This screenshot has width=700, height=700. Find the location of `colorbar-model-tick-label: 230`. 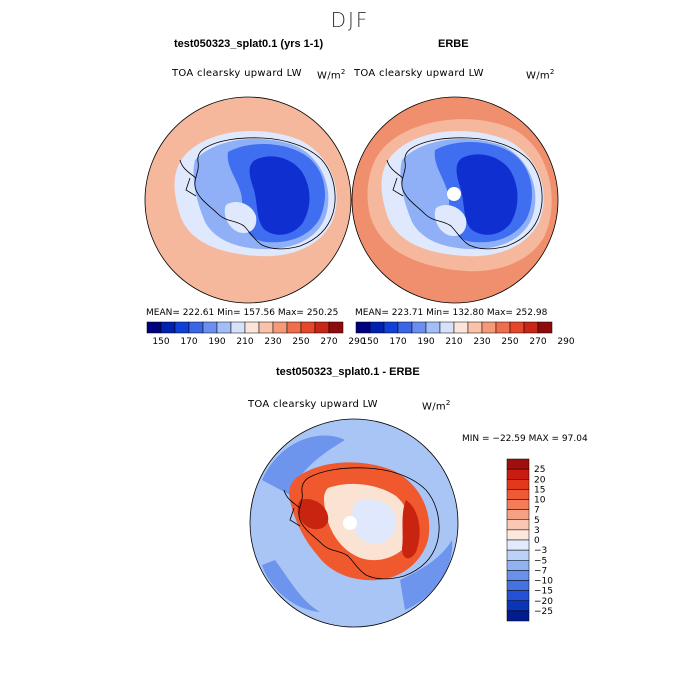

colorbar-model-tick-label: 230 is located at coordinates (272, 342).